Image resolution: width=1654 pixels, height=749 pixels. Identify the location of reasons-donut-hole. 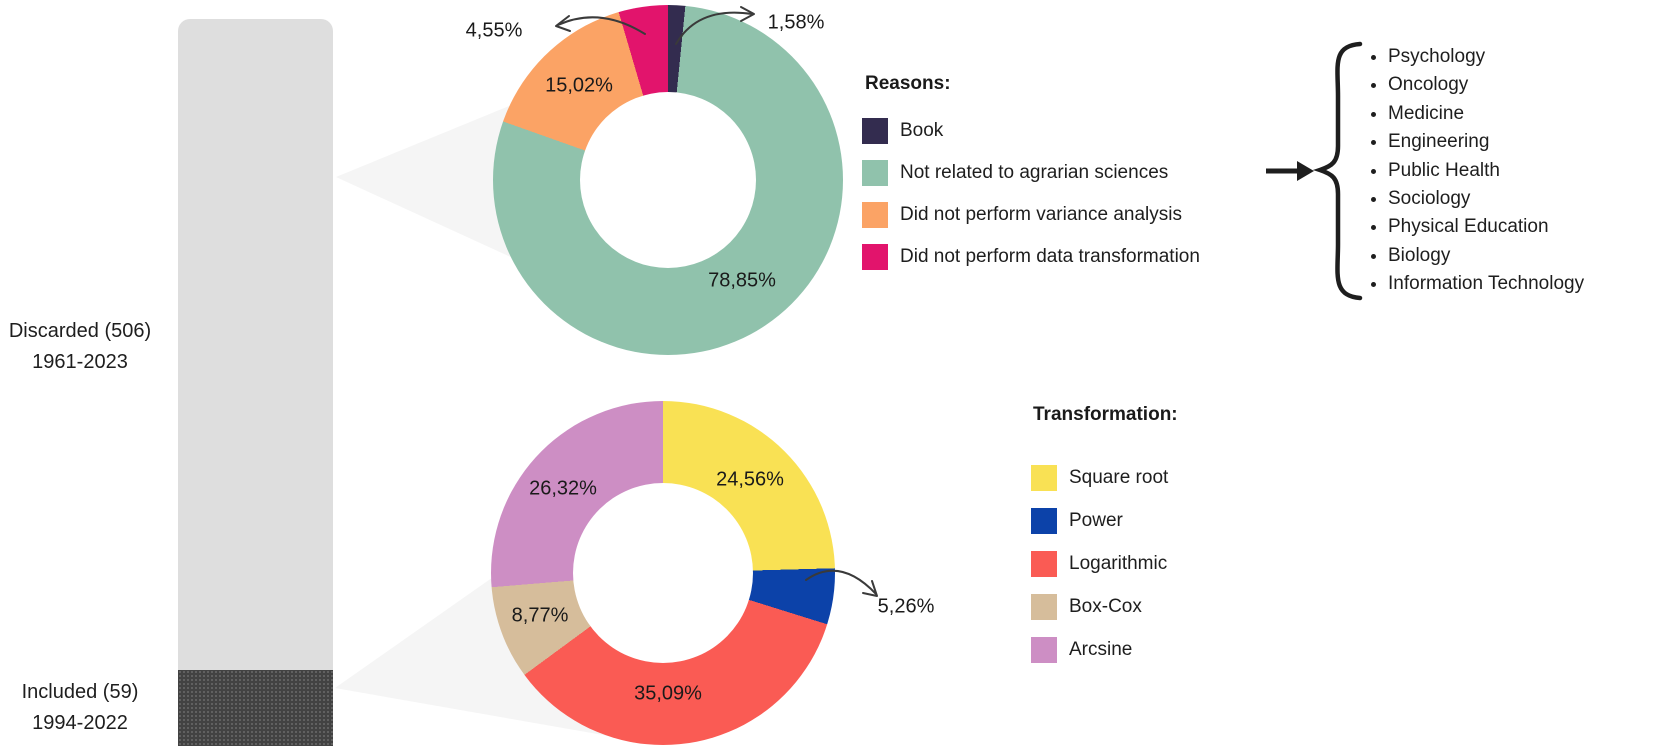
(668, 180).